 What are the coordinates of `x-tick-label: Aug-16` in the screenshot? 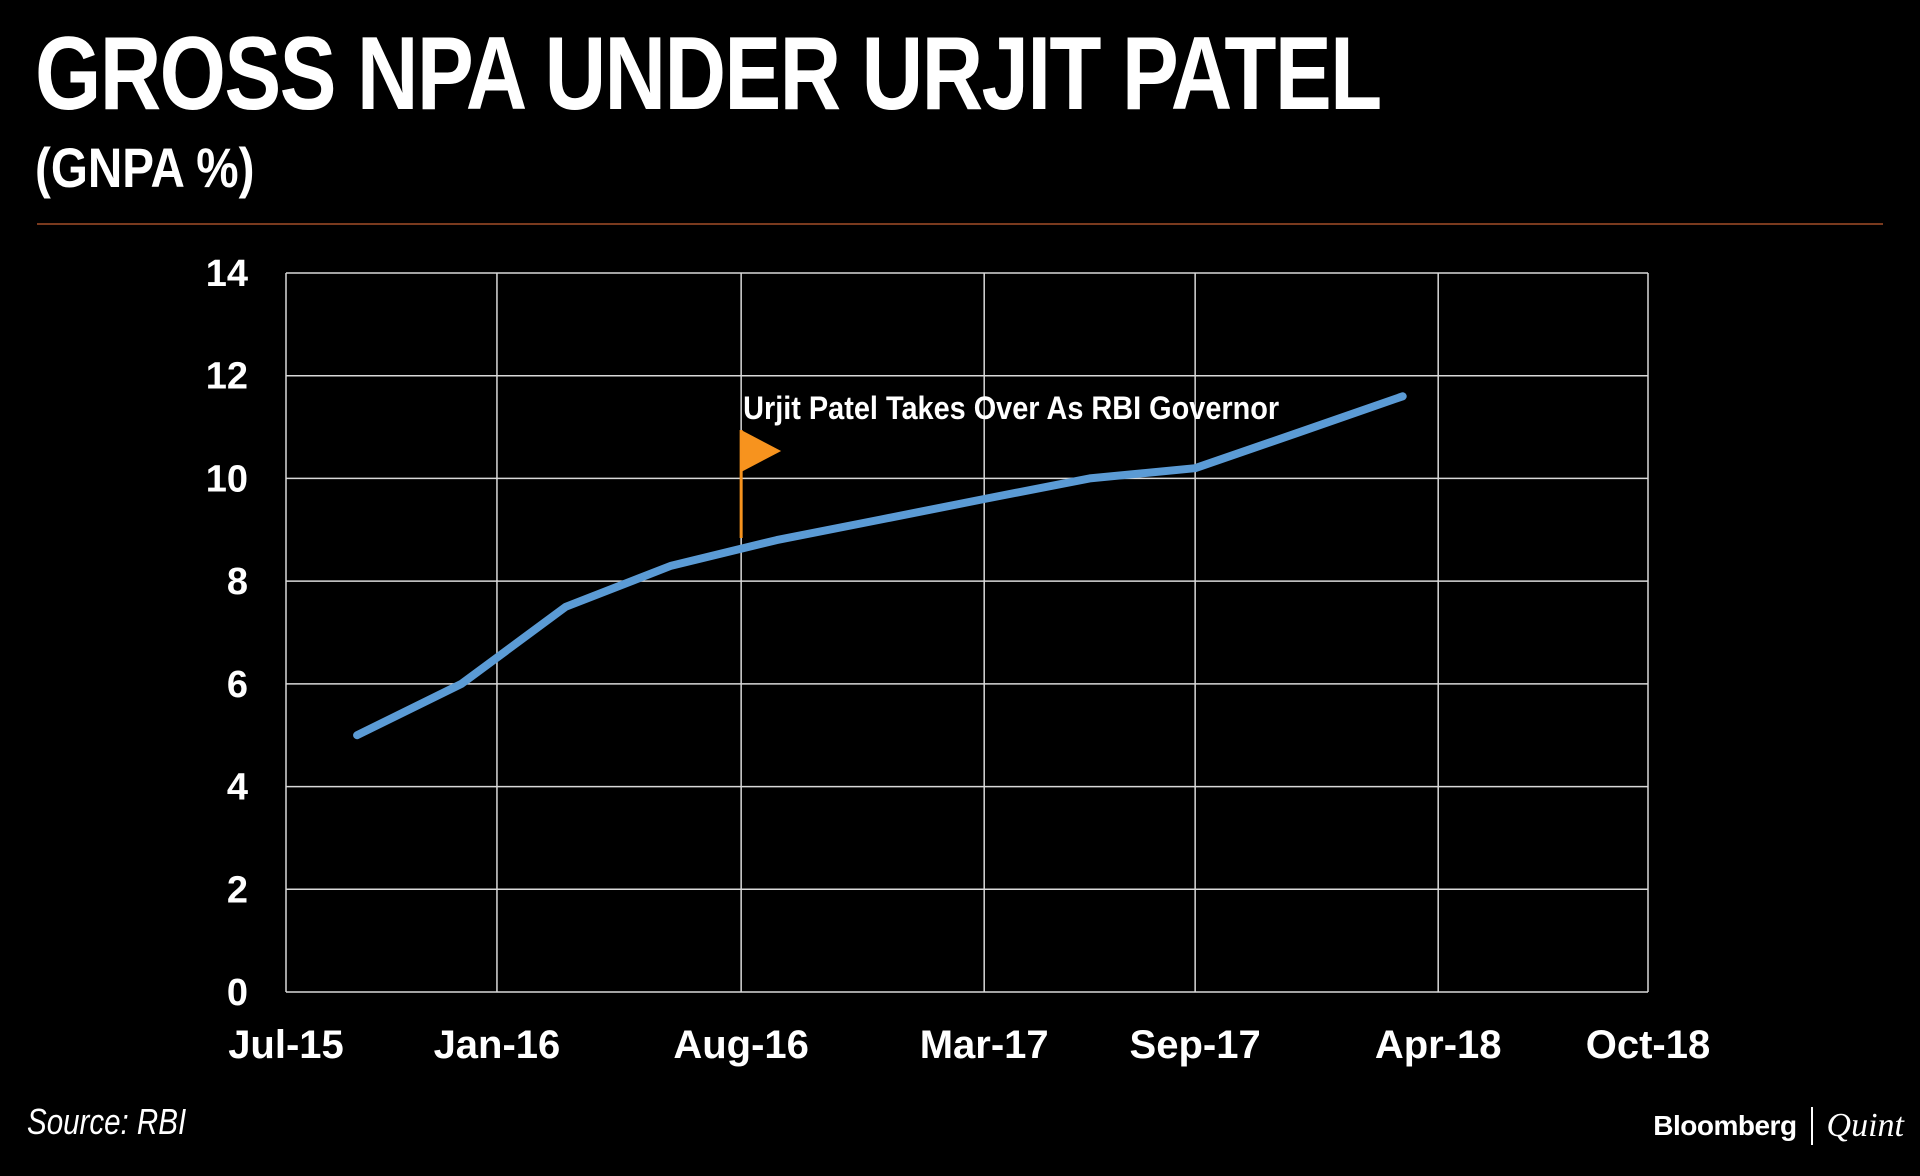 It's located at (741, 1045).